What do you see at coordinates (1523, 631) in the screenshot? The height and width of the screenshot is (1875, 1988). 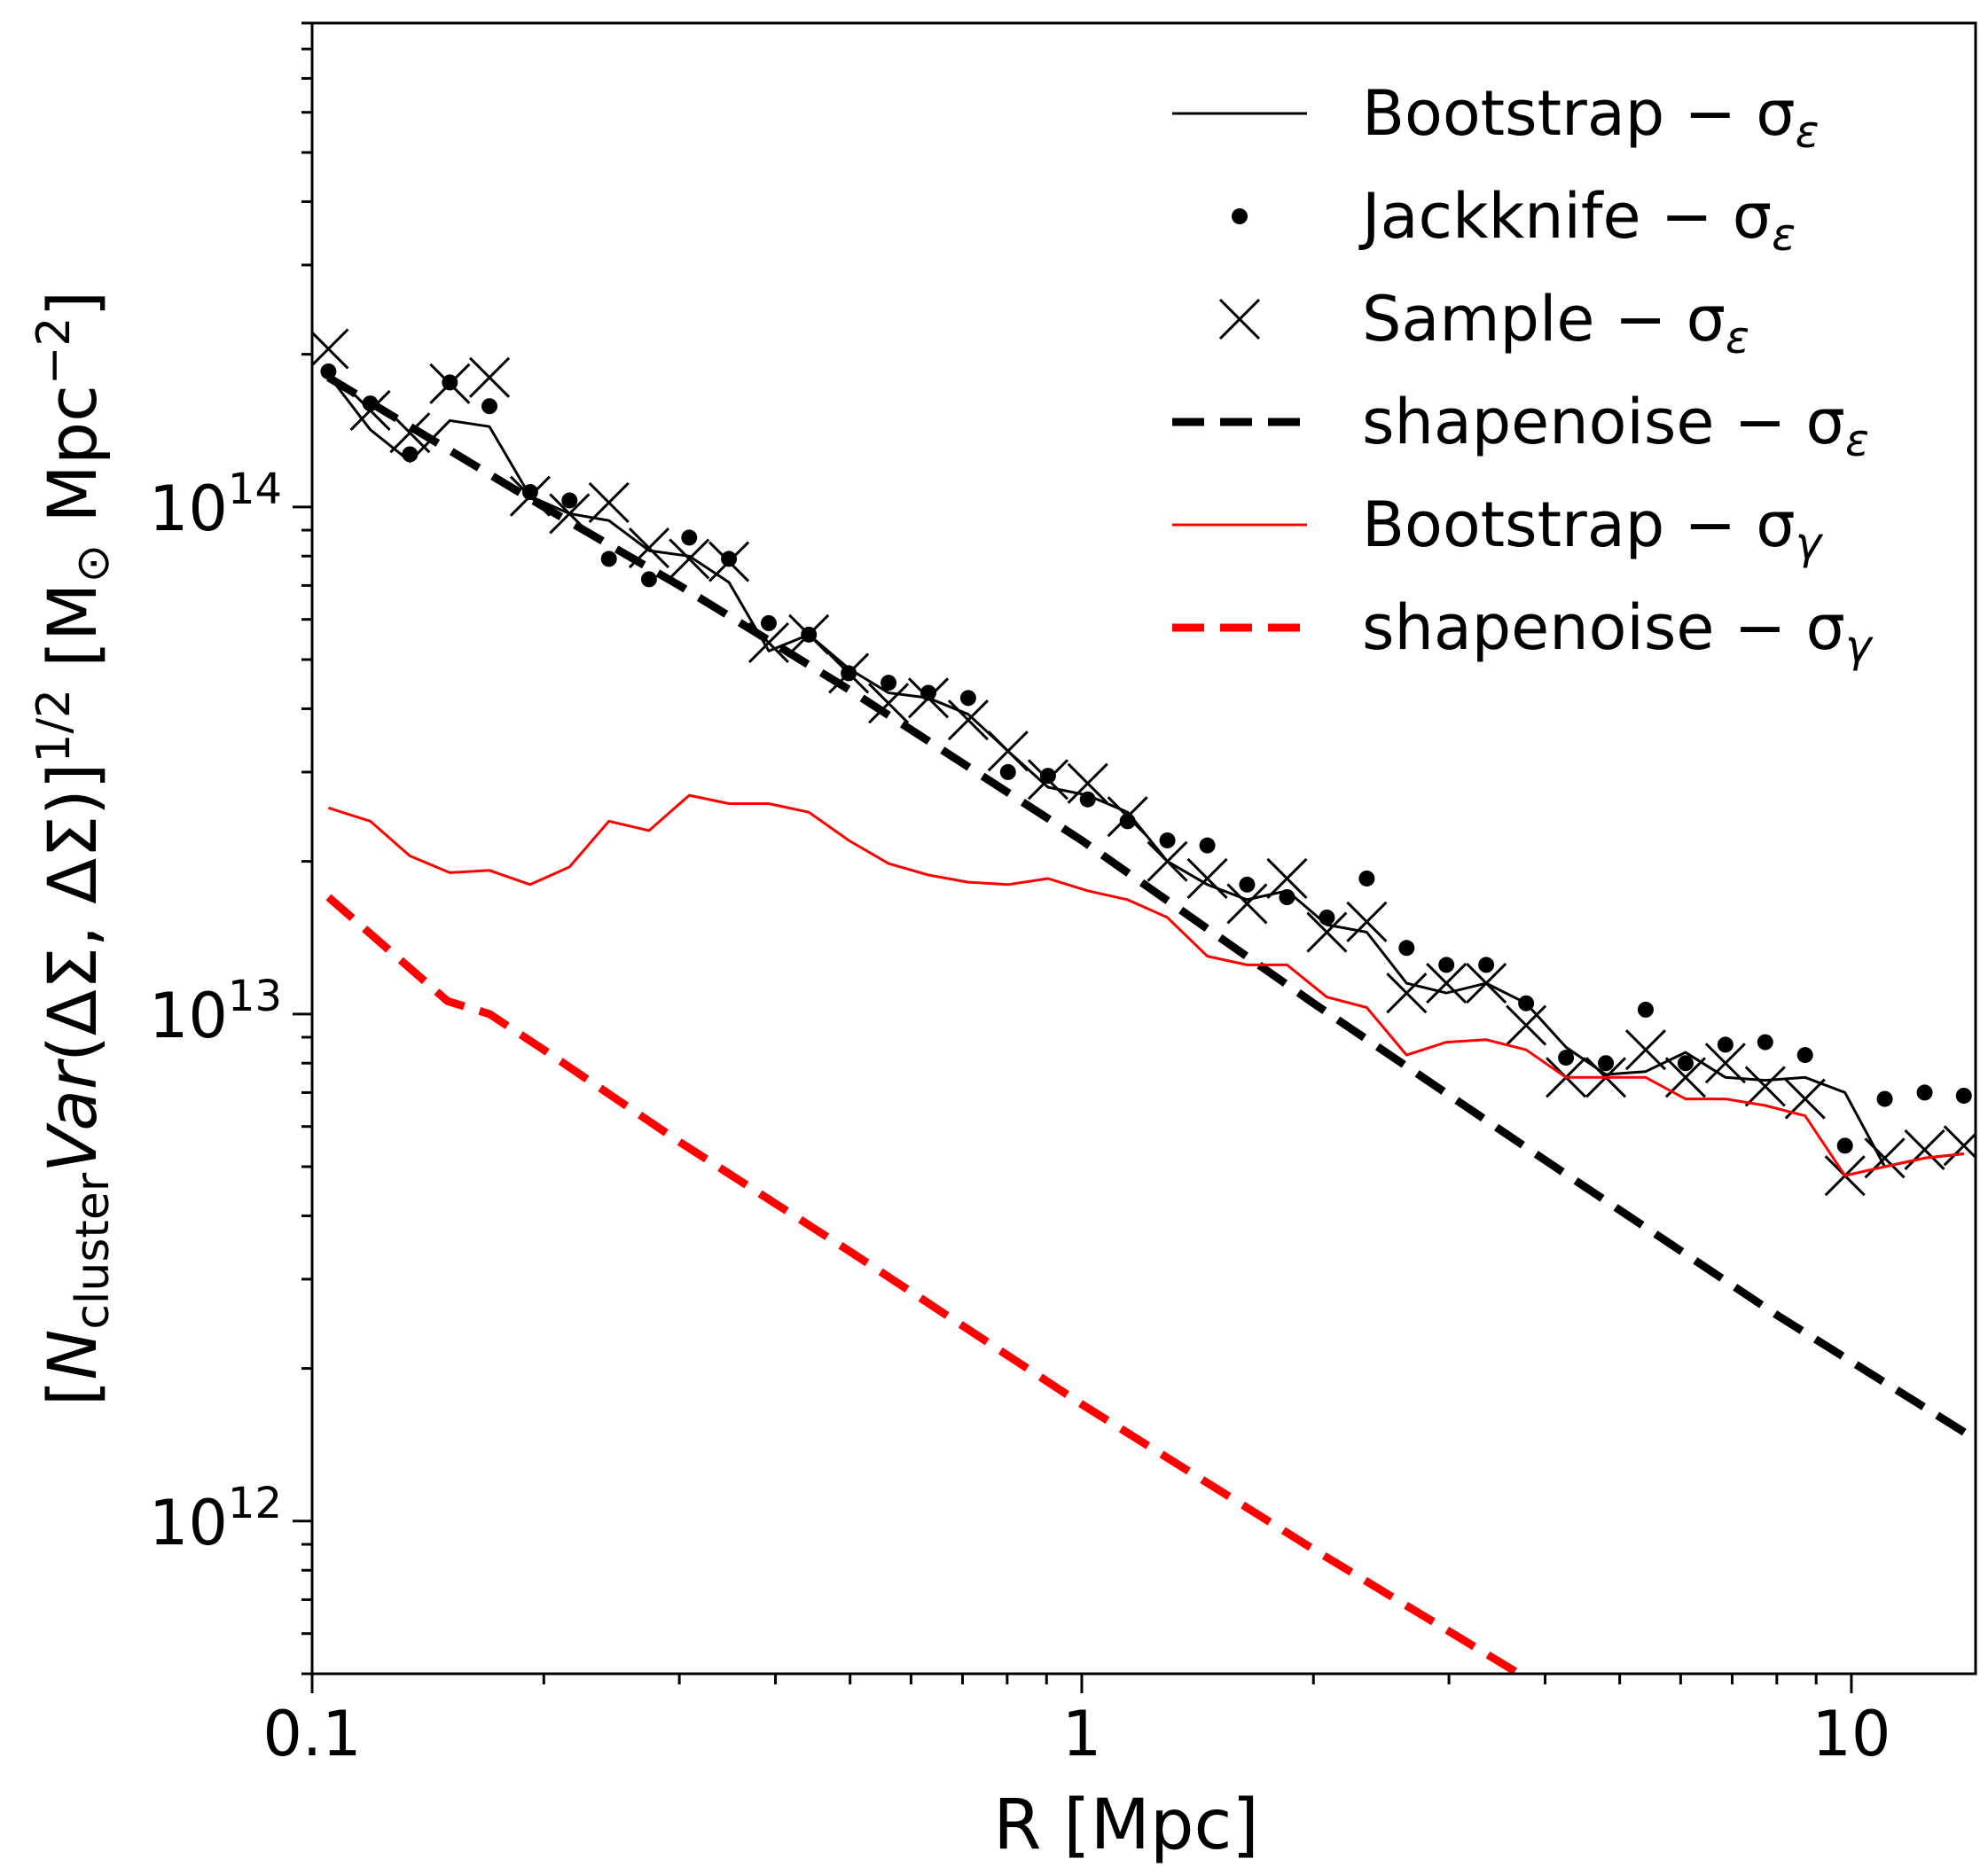 I see `legend-entry: shapenoise − σγ` at bounding box center [1523, 631].